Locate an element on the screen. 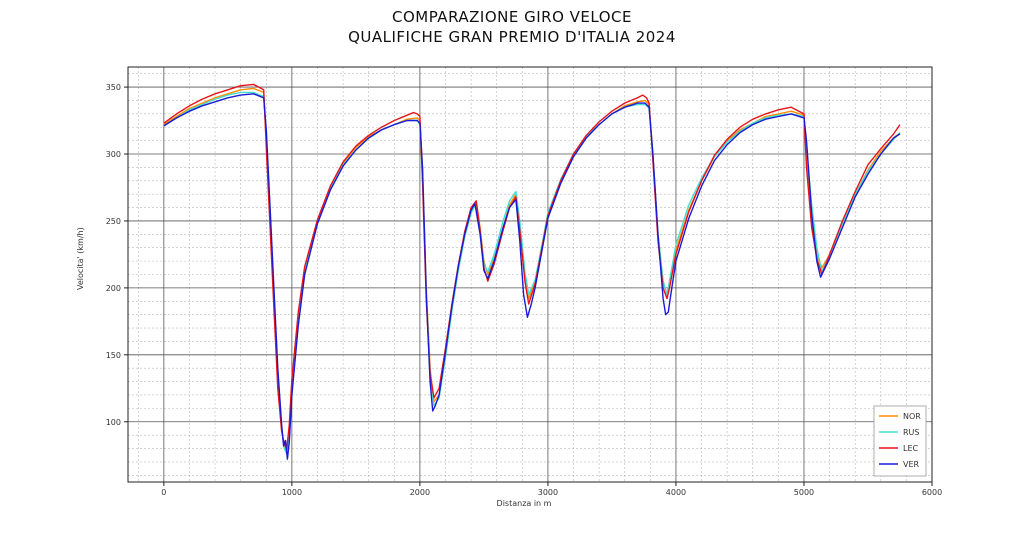 The image size is (1024, 539). x-tick-label: 5000 is located at coordinates (804, 492).